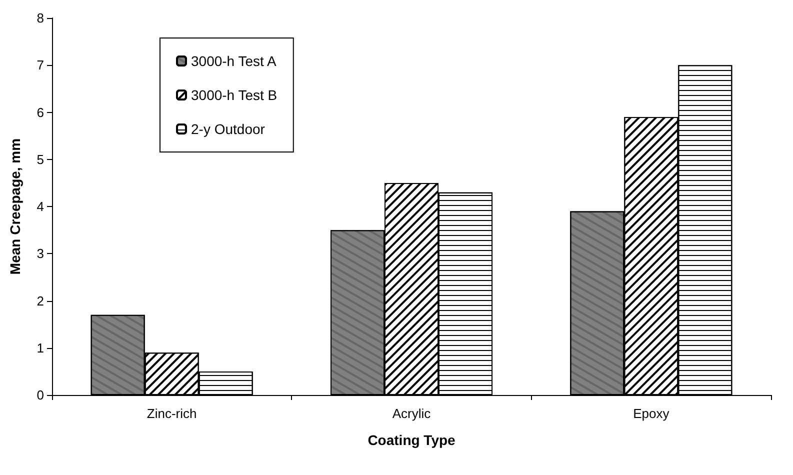 This screenshot has height=475, width=793. Describe the element at coordinates (40, 395) in the screenshot. I see `y-tick-label: 0` at that location.